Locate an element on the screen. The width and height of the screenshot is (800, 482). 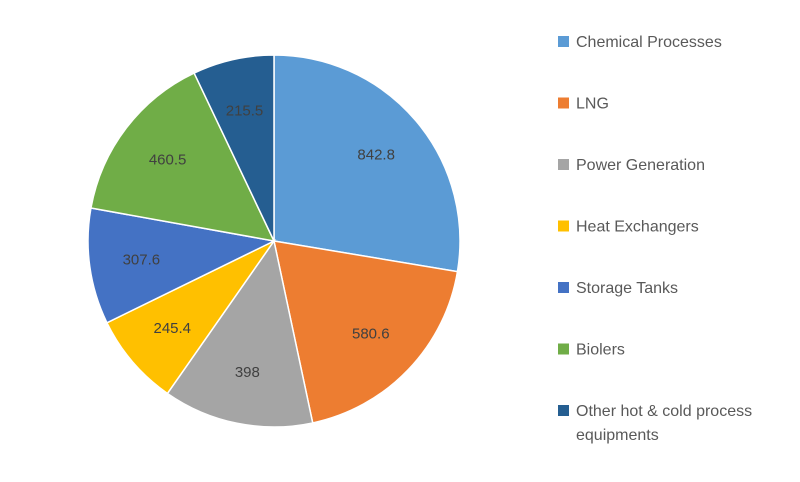
legend-label: Storage Tanks is located at coordinates (627, 288).